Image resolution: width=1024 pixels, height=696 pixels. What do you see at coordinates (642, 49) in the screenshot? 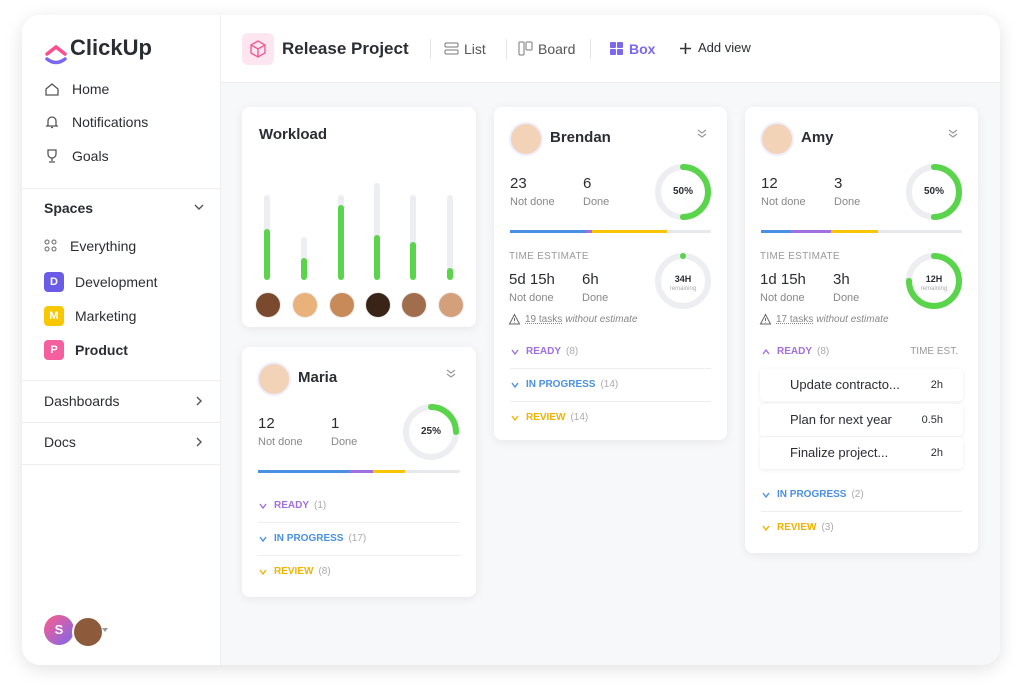
I see `view-tab: Box` at bounding box center [642, 49].